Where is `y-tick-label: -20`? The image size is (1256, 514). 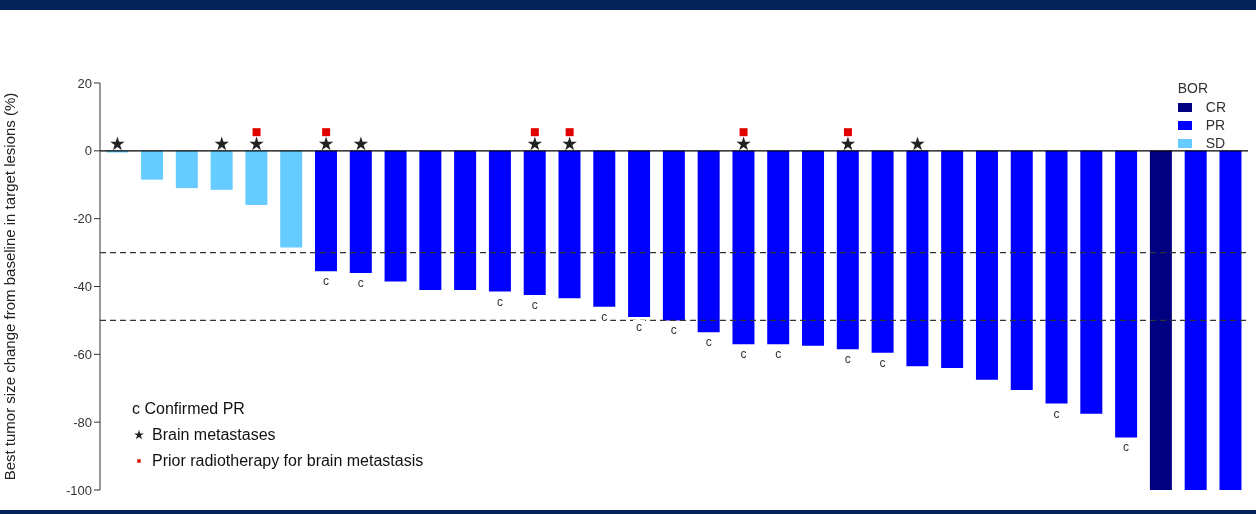
y-tick-label: -20 is located at coordinates (82, 219).